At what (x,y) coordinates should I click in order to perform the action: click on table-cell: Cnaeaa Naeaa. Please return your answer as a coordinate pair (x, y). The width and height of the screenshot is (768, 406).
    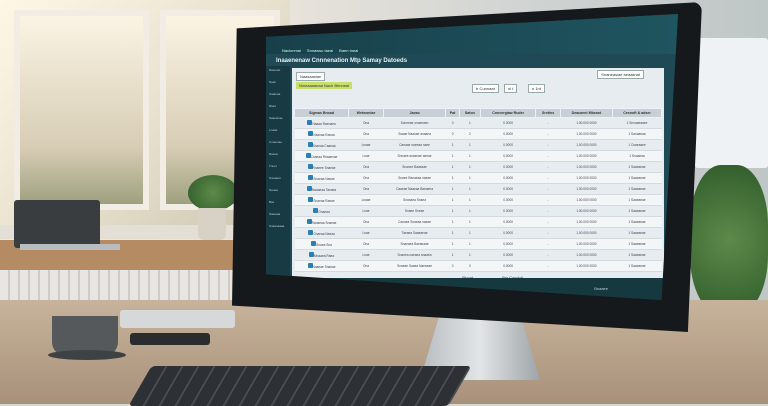
    Looking at the image, I should click on (321, 233).